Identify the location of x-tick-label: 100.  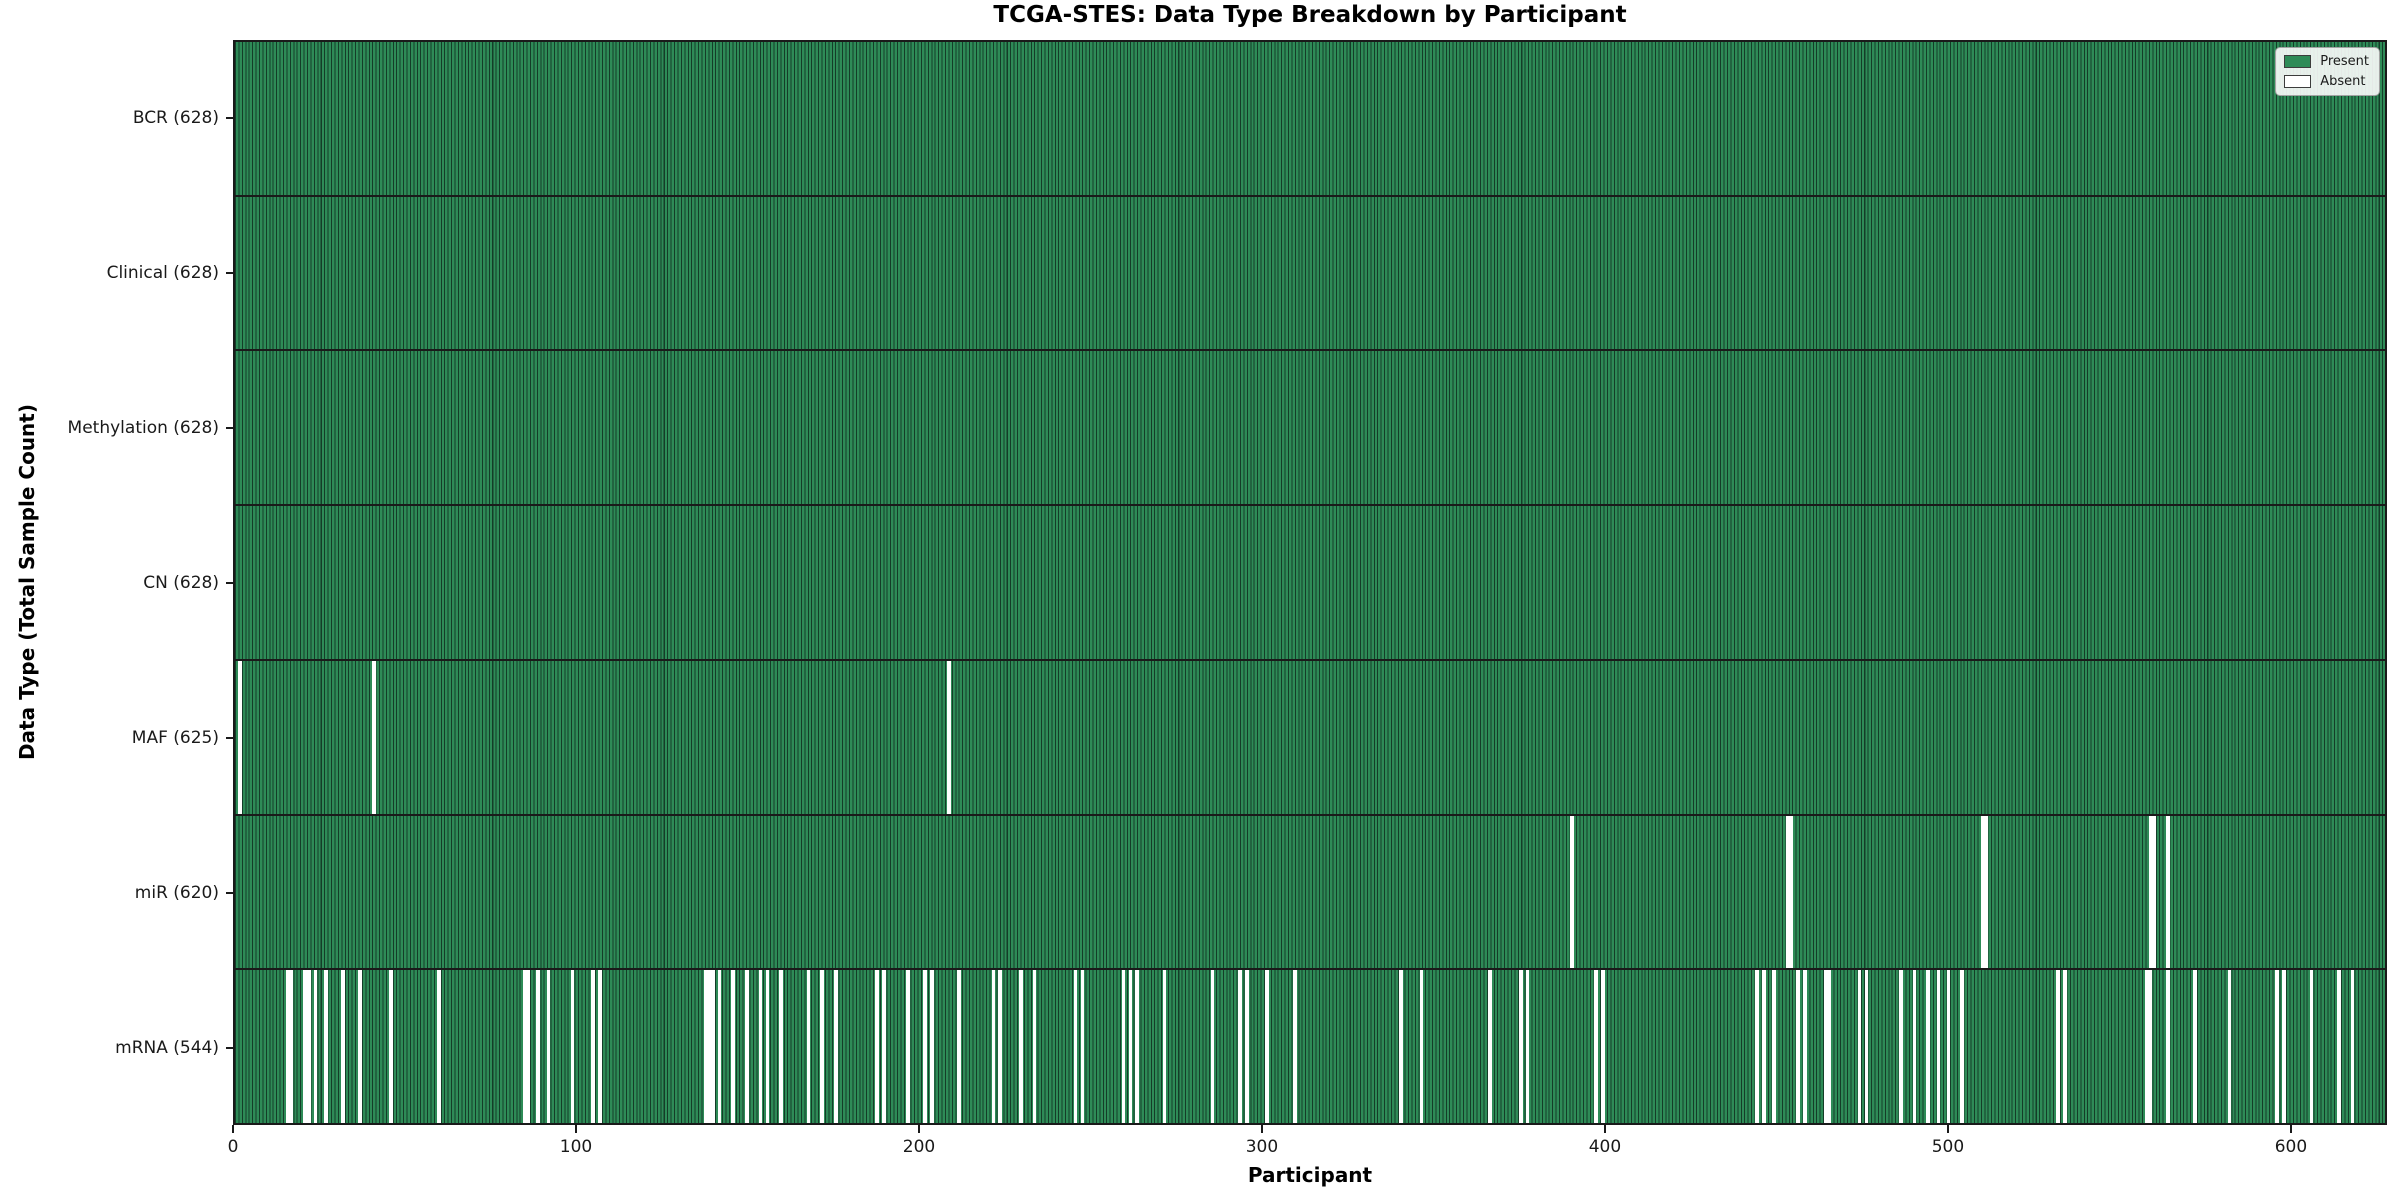
(576, 1147).